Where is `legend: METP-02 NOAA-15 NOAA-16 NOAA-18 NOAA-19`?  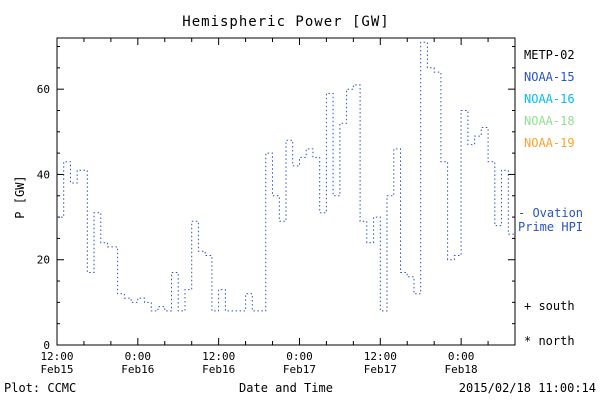 legend: METP-02 NOAA-15 NOAA-16 NOAA-18 NOAA-19 is located at coordinates (549, 99).